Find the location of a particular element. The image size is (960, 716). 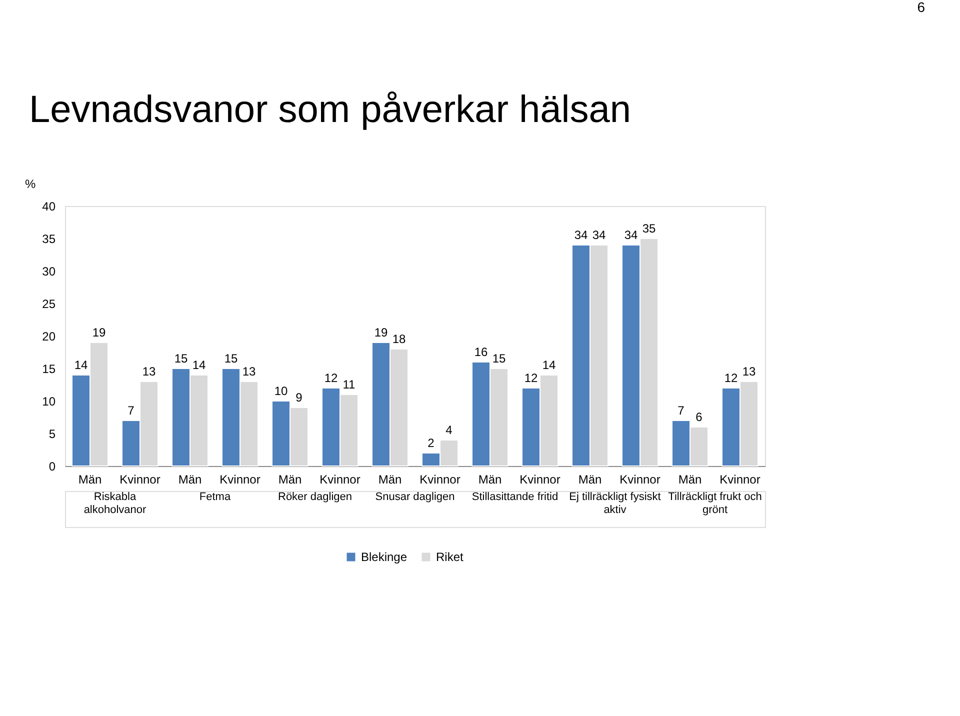

data-label: 6 is located at coordinates (699, 417).